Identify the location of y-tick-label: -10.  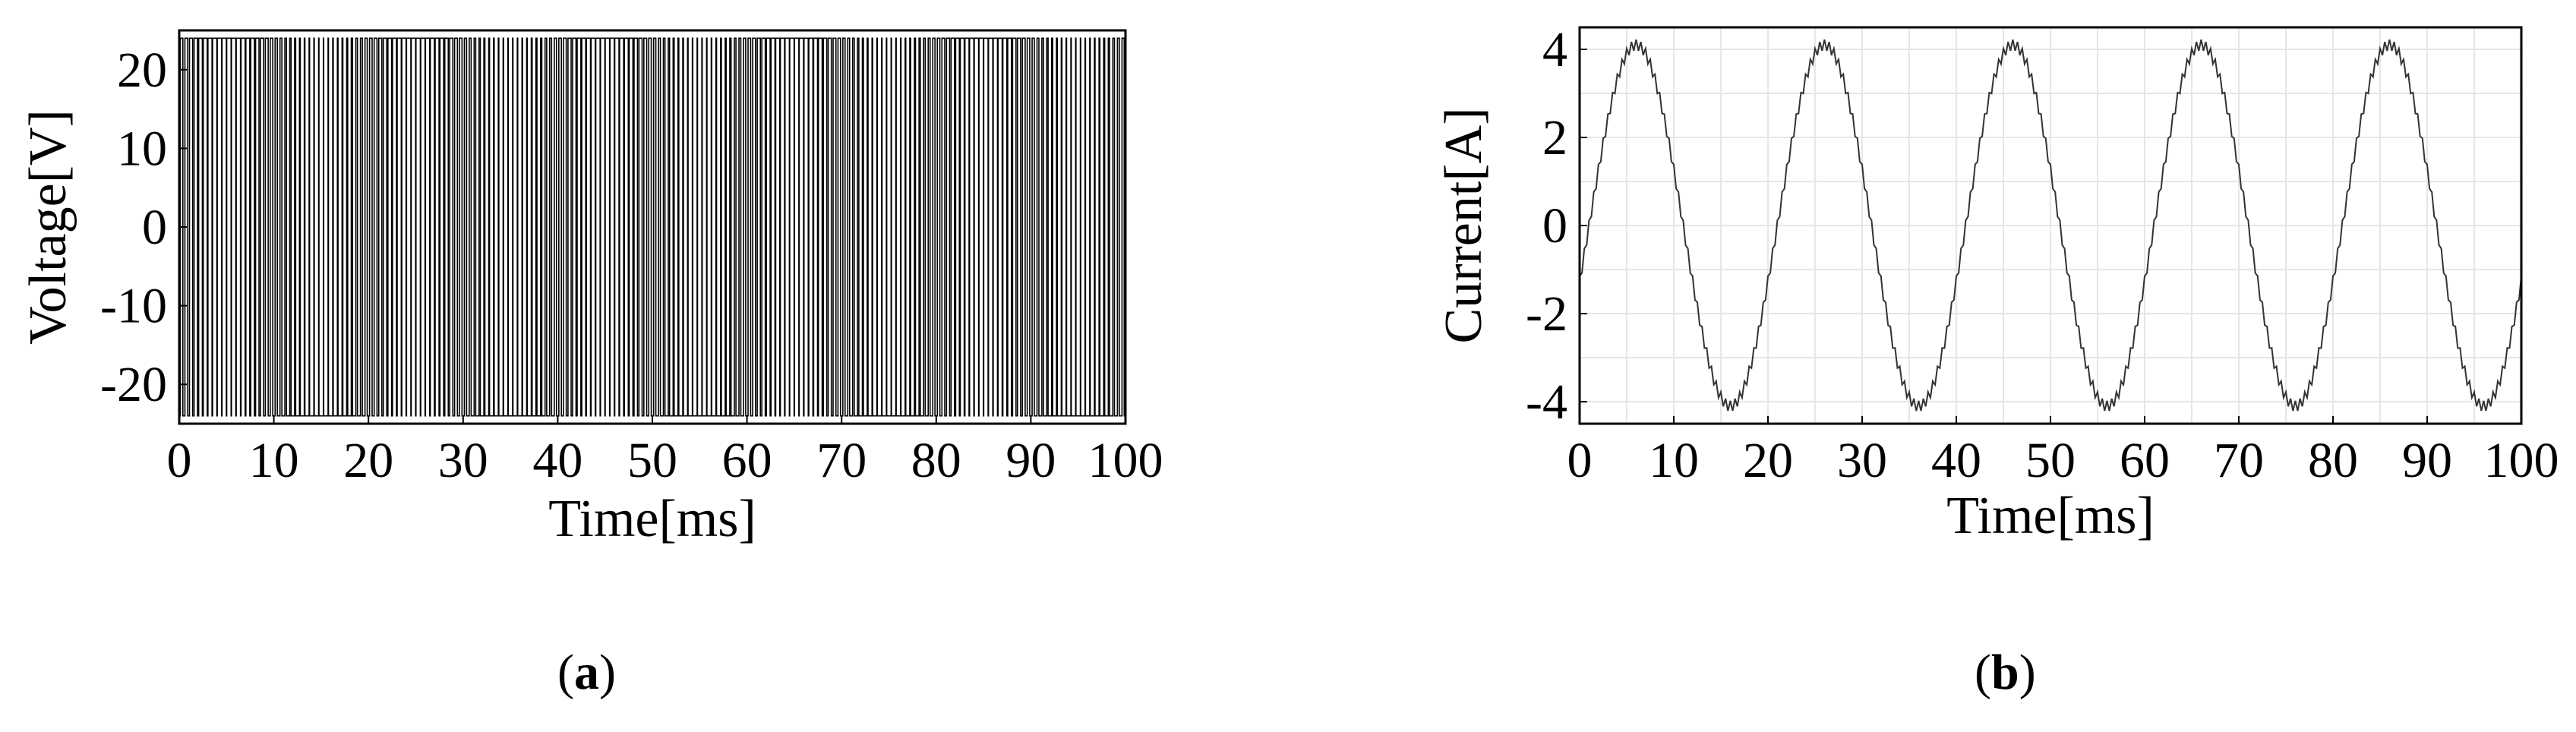
(133, 306).